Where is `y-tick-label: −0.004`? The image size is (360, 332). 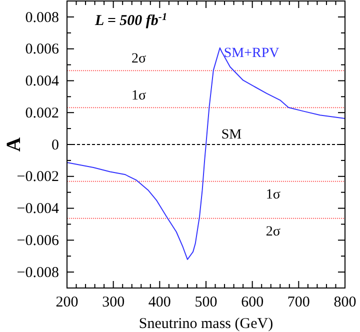
y-tick-label: −0.004 is located at coordinates (38, 209).